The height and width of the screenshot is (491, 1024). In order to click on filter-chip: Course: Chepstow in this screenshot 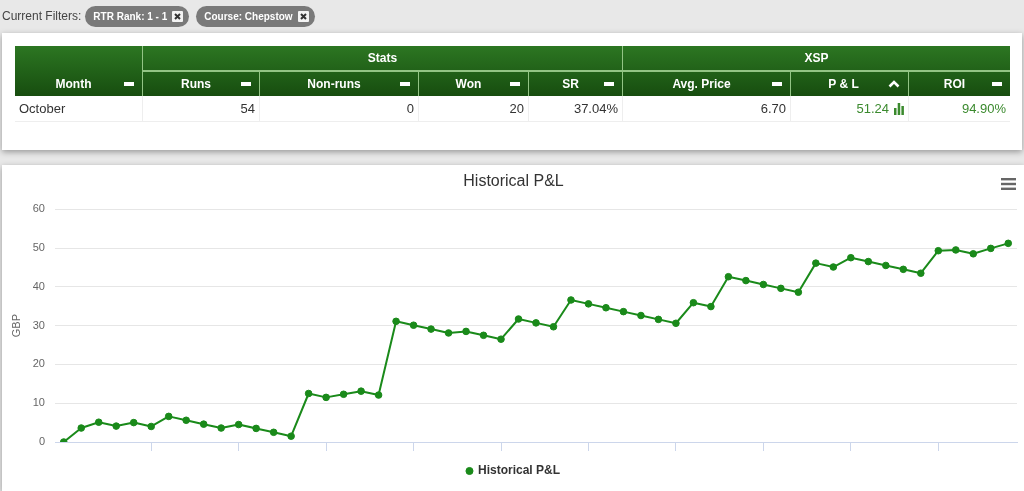, I will do `click(255, 16)`.